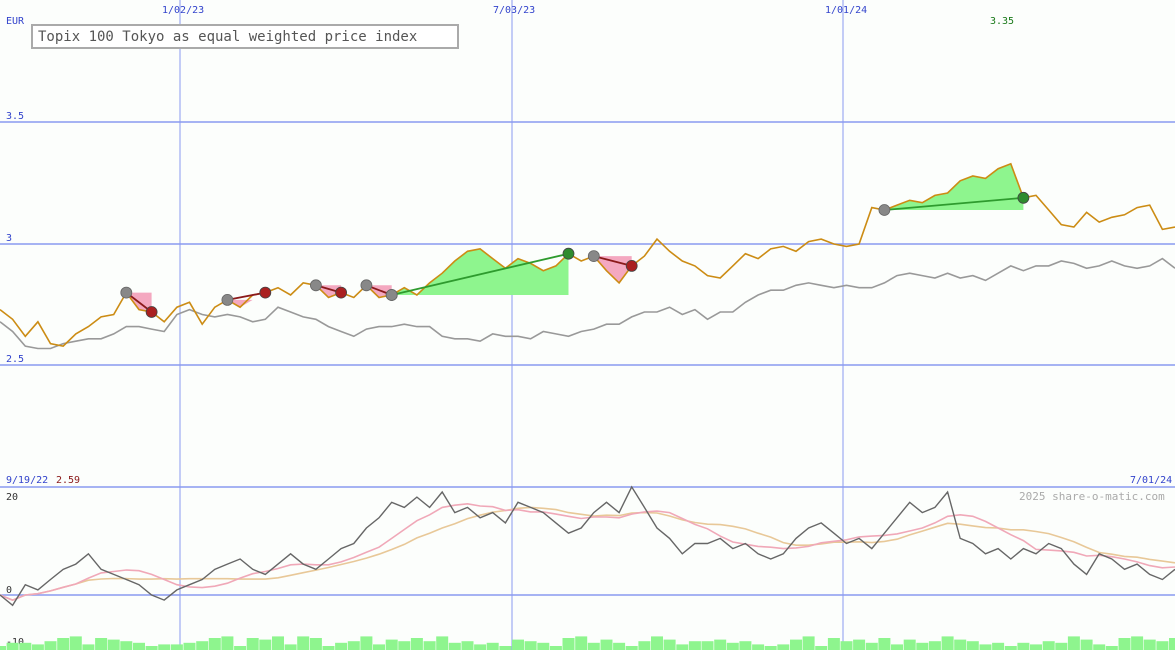 This screenshot has height=650, width=1175. Describe the element at coordinates (12, 497) in the screenshot. I see `lower-y-tick-20: 20` at that location.